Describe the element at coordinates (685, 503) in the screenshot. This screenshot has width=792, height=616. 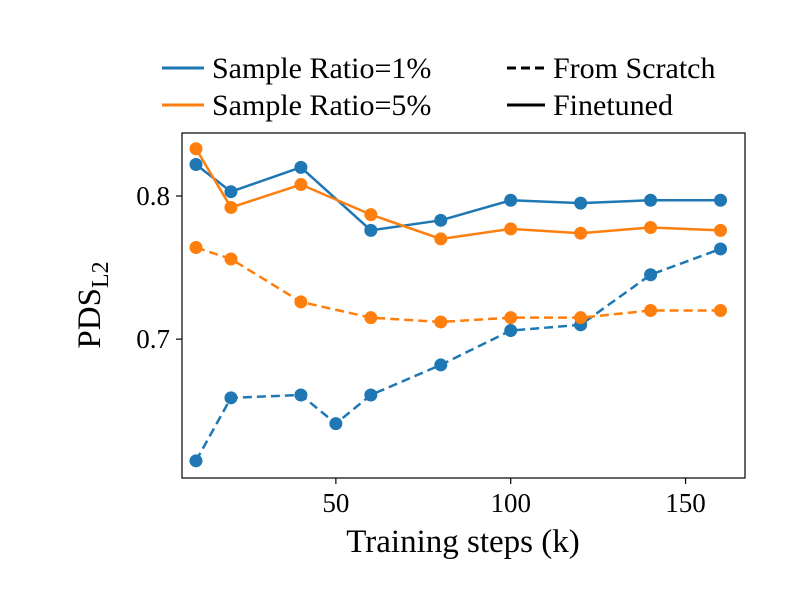
I see `x-tick-label: 150` at that location.